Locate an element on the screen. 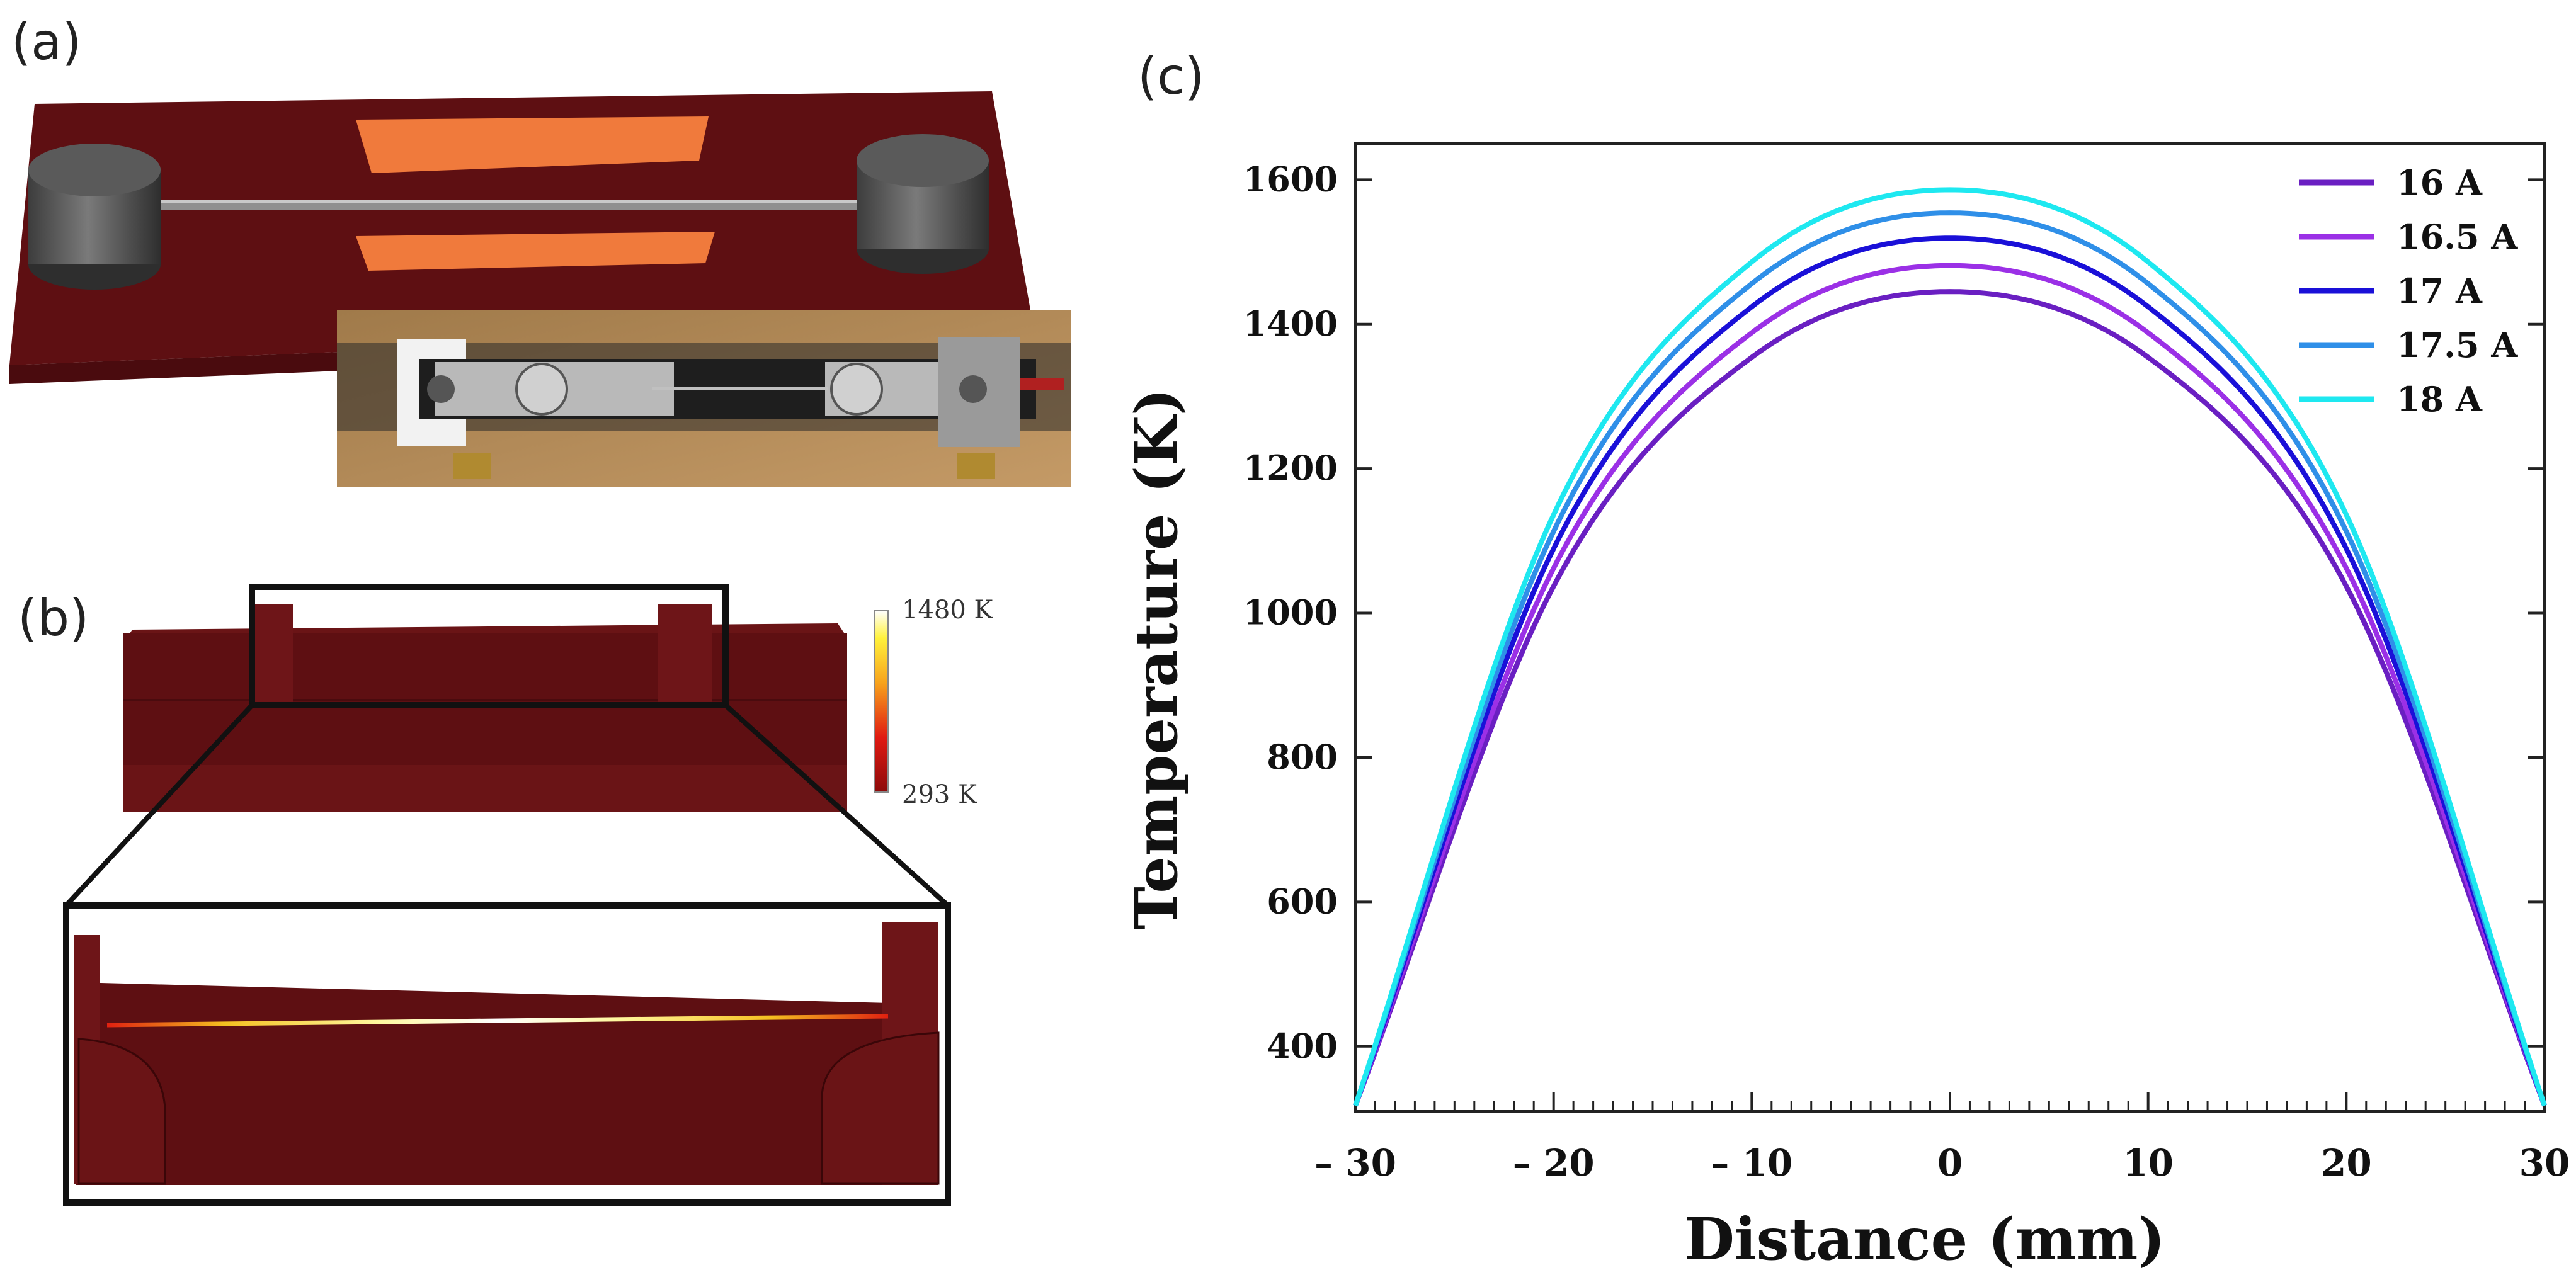 This screenshot has width=2576, height=1287. legend-label: 18 A is located at coordinates (2439, 399).